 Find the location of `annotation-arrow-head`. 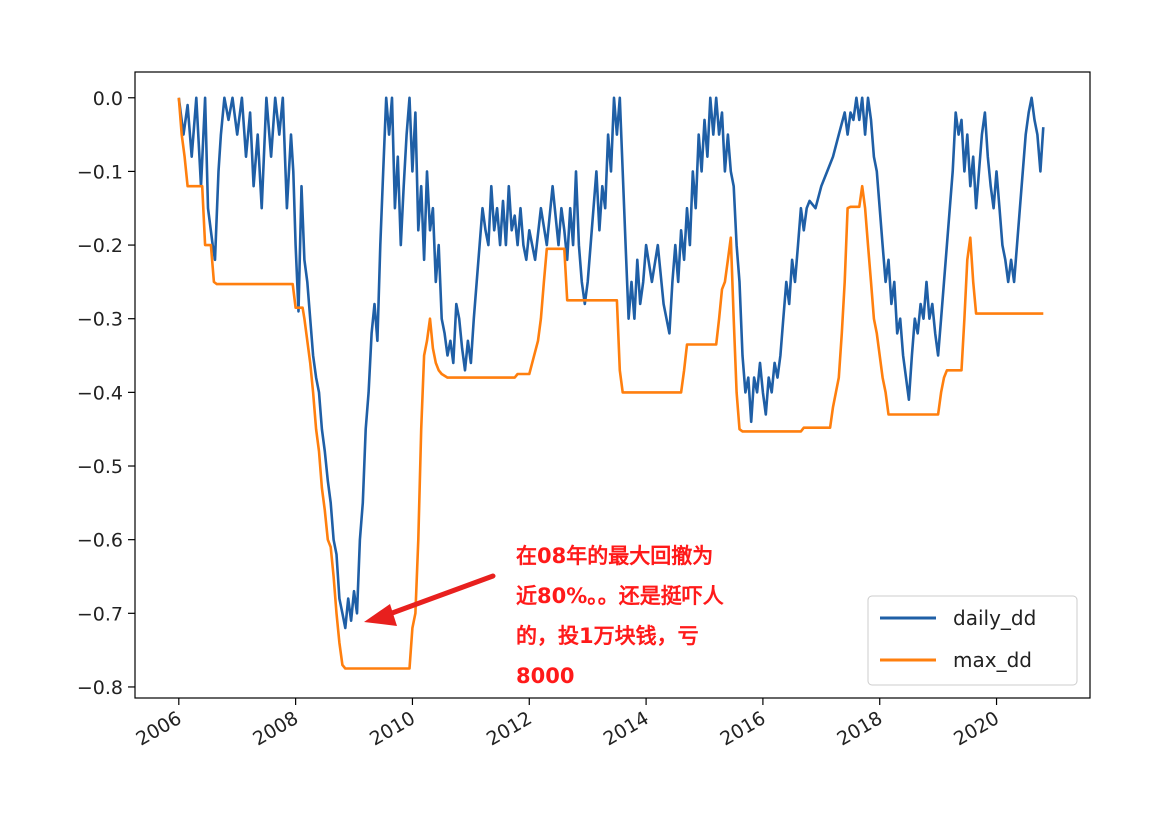

annotation-arrow-head is located at coordinates (380, 615).